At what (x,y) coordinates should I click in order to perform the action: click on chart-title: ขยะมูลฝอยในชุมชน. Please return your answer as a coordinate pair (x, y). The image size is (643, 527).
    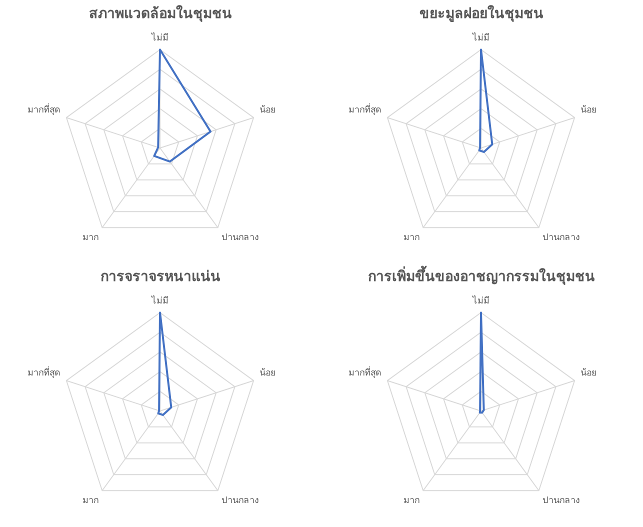
    Looking at the image, I should click on (482, 13).